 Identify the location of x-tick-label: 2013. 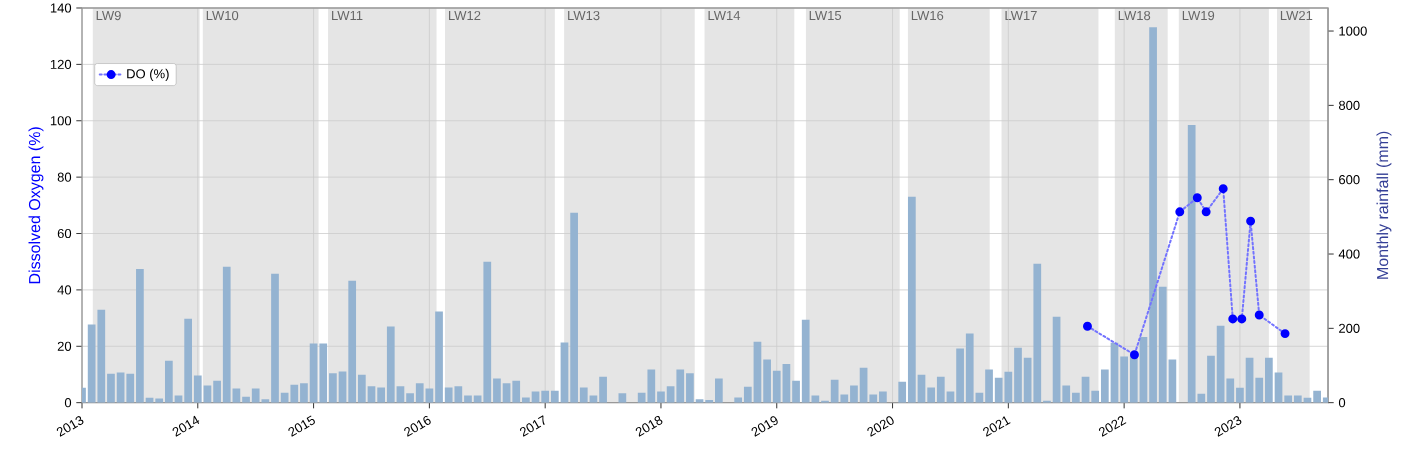
(70, 426).